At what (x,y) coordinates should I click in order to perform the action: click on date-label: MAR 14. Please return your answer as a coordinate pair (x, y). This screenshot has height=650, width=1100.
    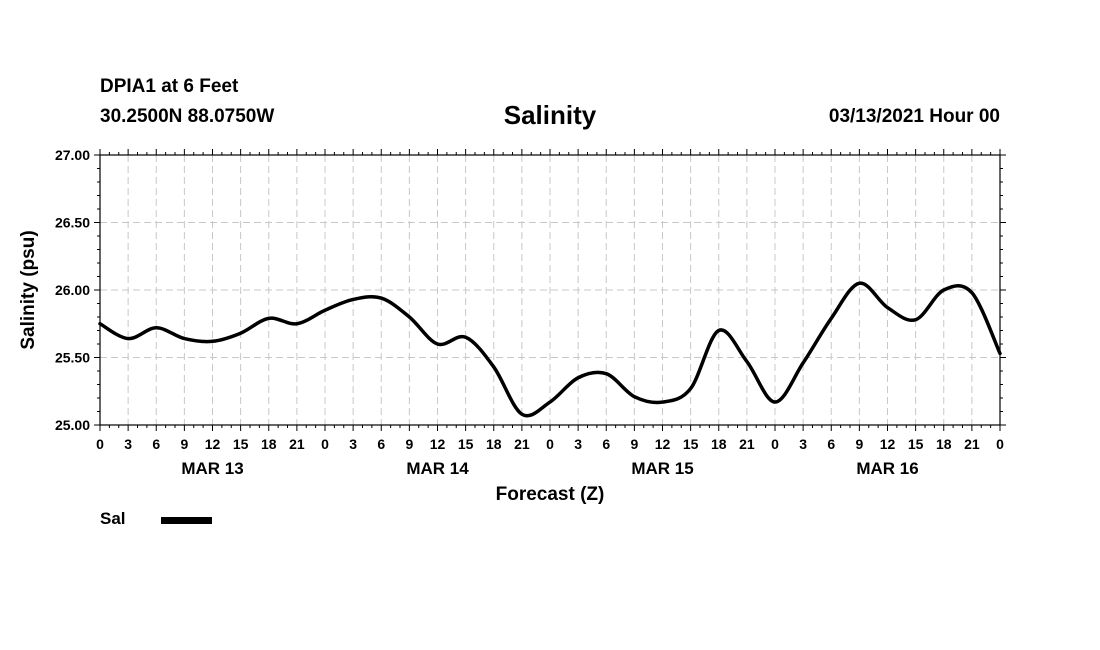
    Looking at the image, I should click on (437, 468).